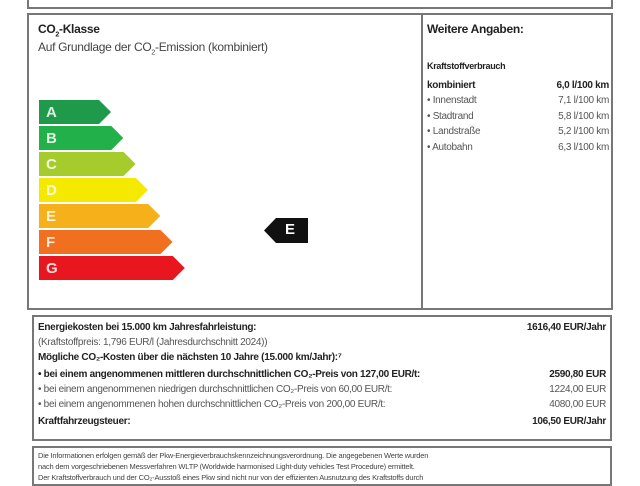  Describe the element at coordinates (320, 4) in the screenshot. I see `top-frame` at that location.